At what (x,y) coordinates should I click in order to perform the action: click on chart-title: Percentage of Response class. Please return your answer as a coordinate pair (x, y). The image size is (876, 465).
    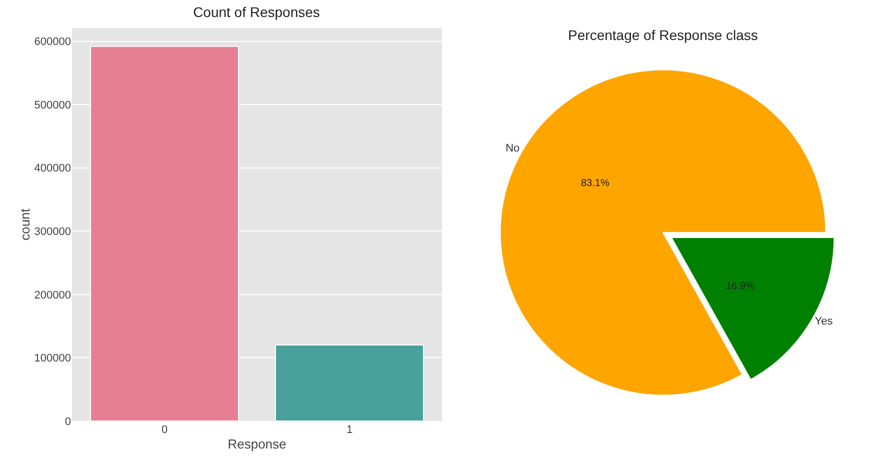
    Looking at the image, I should click on (663, 35).